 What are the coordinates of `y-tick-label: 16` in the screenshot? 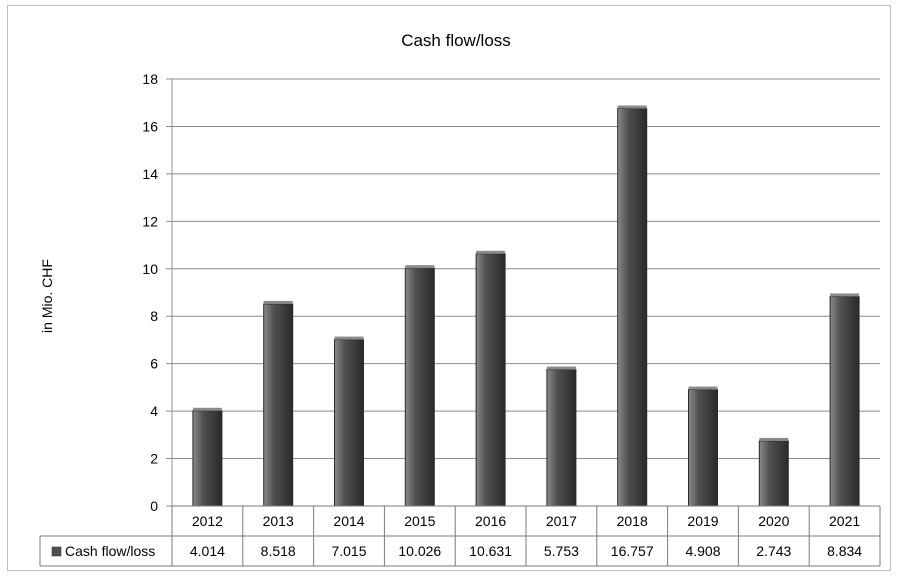 It's located at (150, 126).